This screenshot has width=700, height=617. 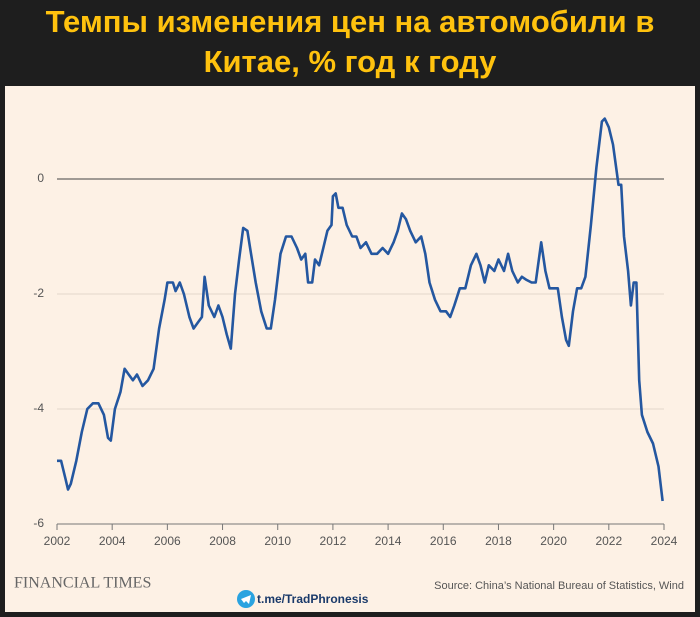 I want to click on channel: t.me/TradPhronesis, so click(x=313, y=599).